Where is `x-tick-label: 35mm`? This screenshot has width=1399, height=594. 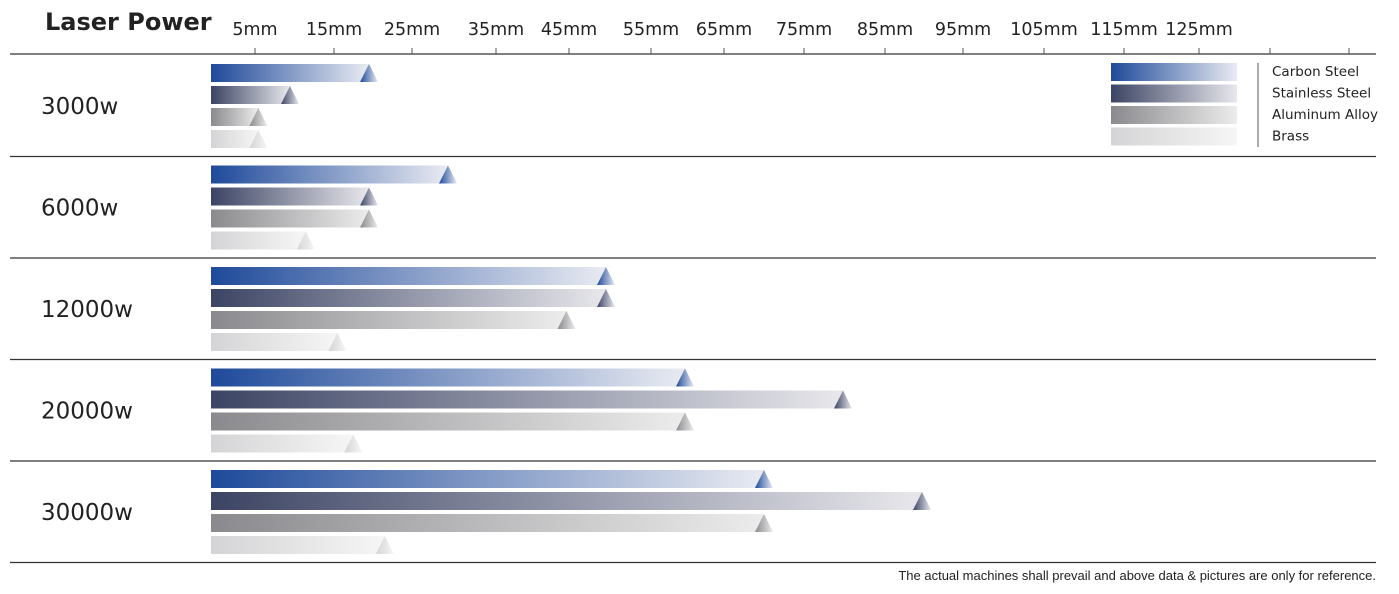 x-tick-label: 35mm is located at coordinates (496, 30).